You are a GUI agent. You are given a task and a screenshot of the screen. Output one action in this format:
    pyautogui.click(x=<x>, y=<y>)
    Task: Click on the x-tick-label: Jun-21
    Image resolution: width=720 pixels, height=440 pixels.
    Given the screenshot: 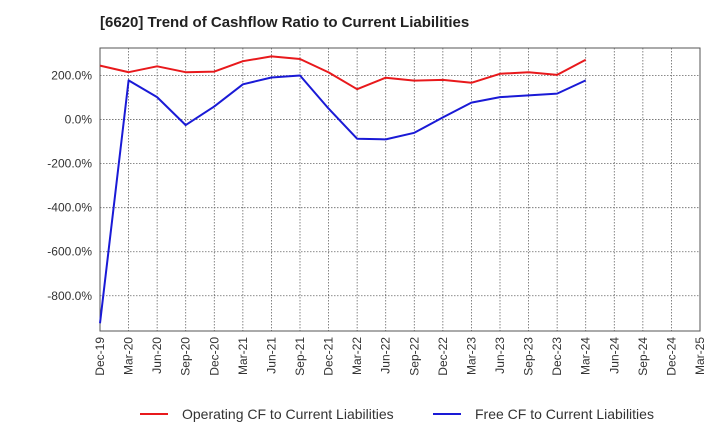 What is the action you would take?
    pyautogui.click(x=271, y=355)
    